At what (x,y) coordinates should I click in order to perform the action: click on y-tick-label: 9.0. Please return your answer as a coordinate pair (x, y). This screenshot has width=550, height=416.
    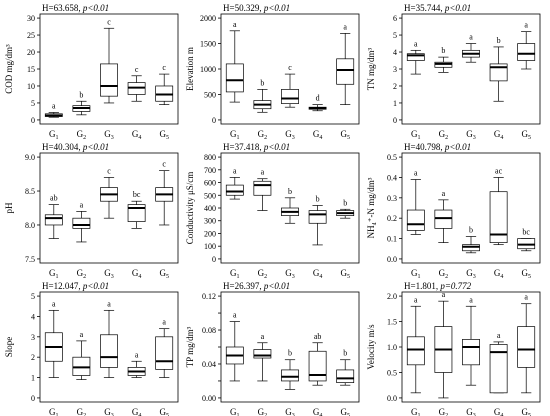
    Looking at the image, I should click on (30, 157).